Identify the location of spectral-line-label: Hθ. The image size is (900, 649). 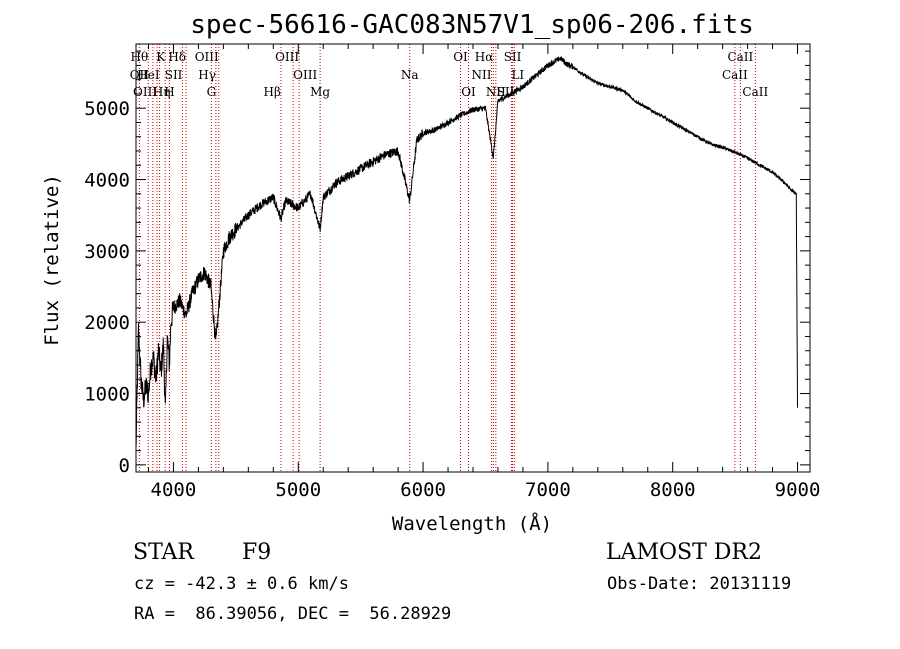
(140, 57).